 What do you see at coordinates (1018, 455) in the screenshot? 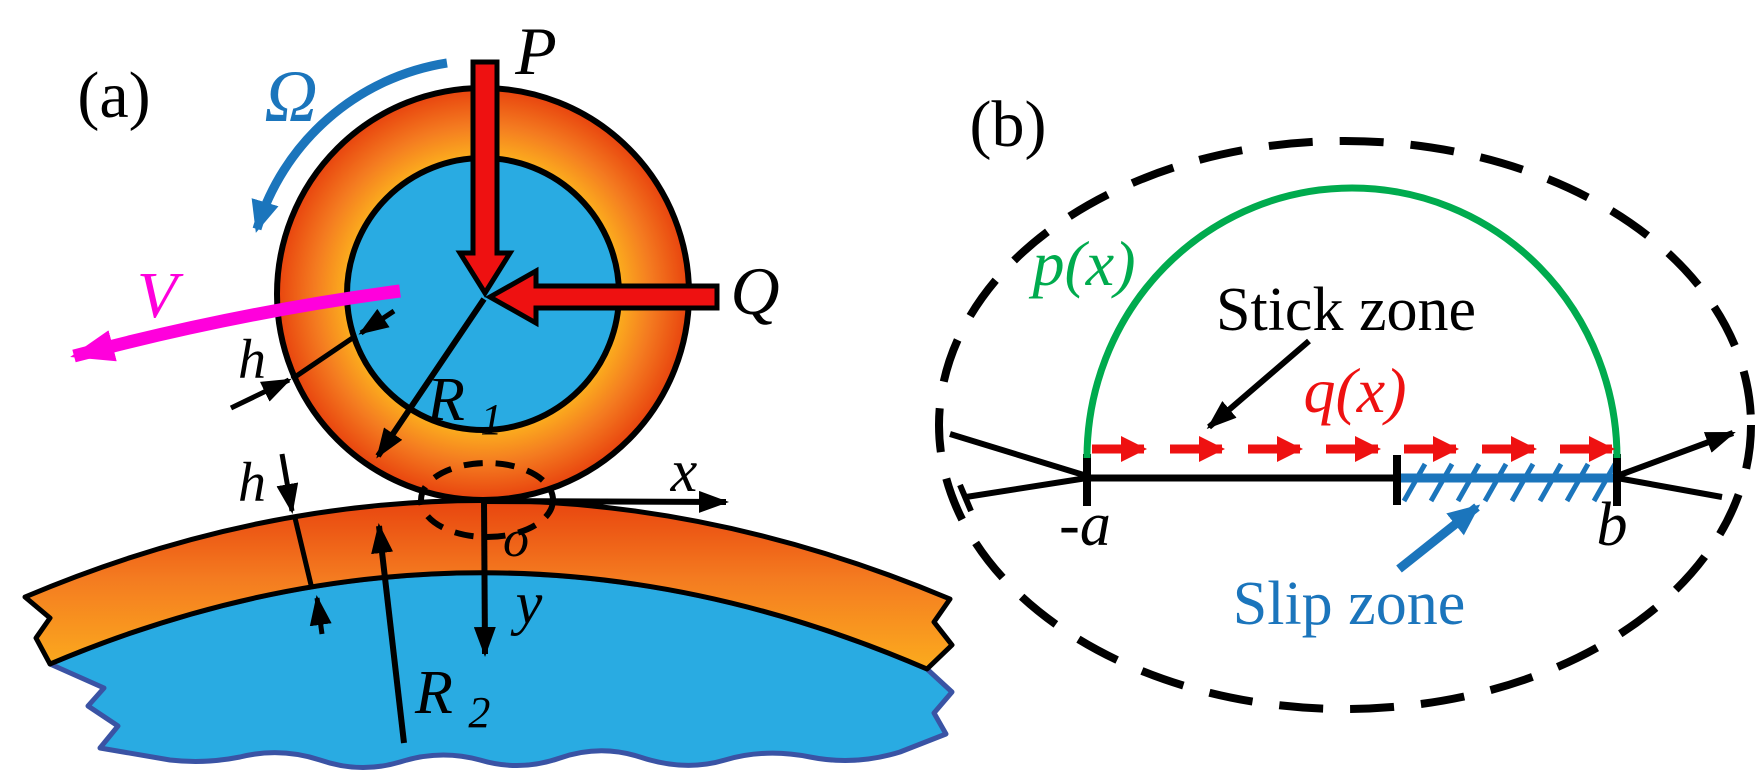
I see `left-gap-upper-line` at bounding box center [1018, 455].